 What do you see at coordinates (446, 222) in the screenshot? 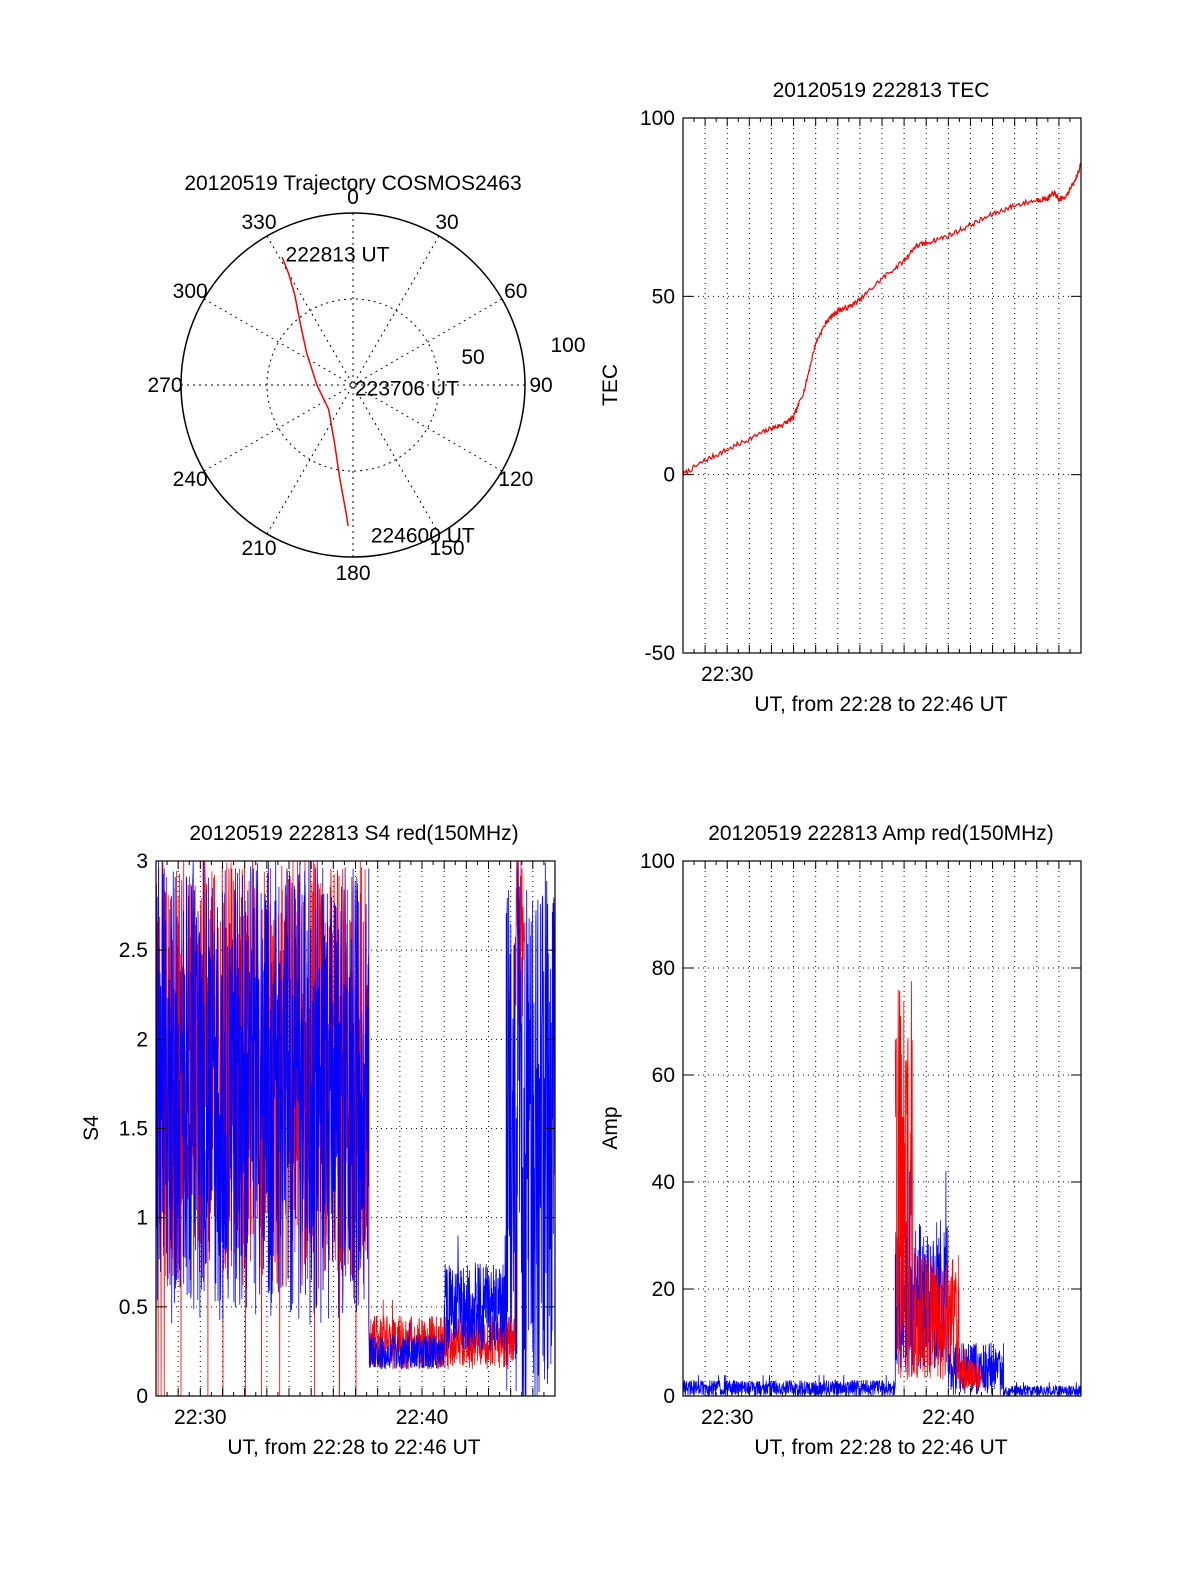
I see `polar-azimuth-label: 30` at bounding box center [446, 222].